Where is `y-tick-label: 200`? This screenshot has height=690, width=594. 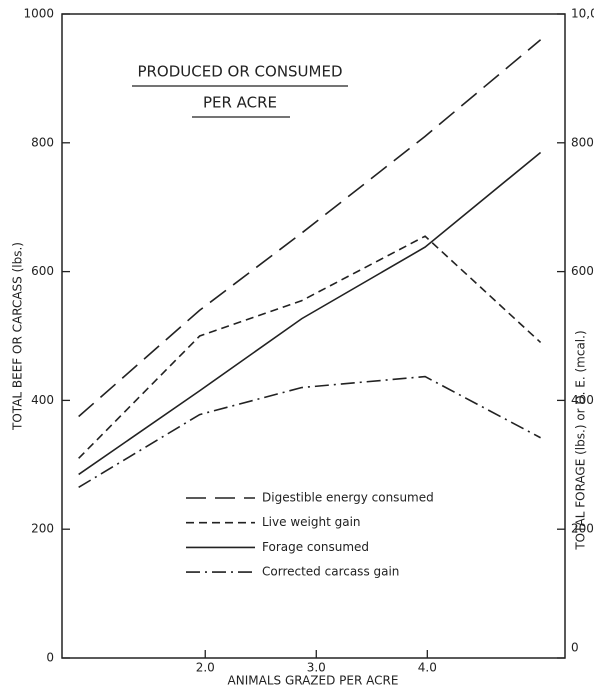
y-tick-label: 200 is located at coordinates (42, 529).